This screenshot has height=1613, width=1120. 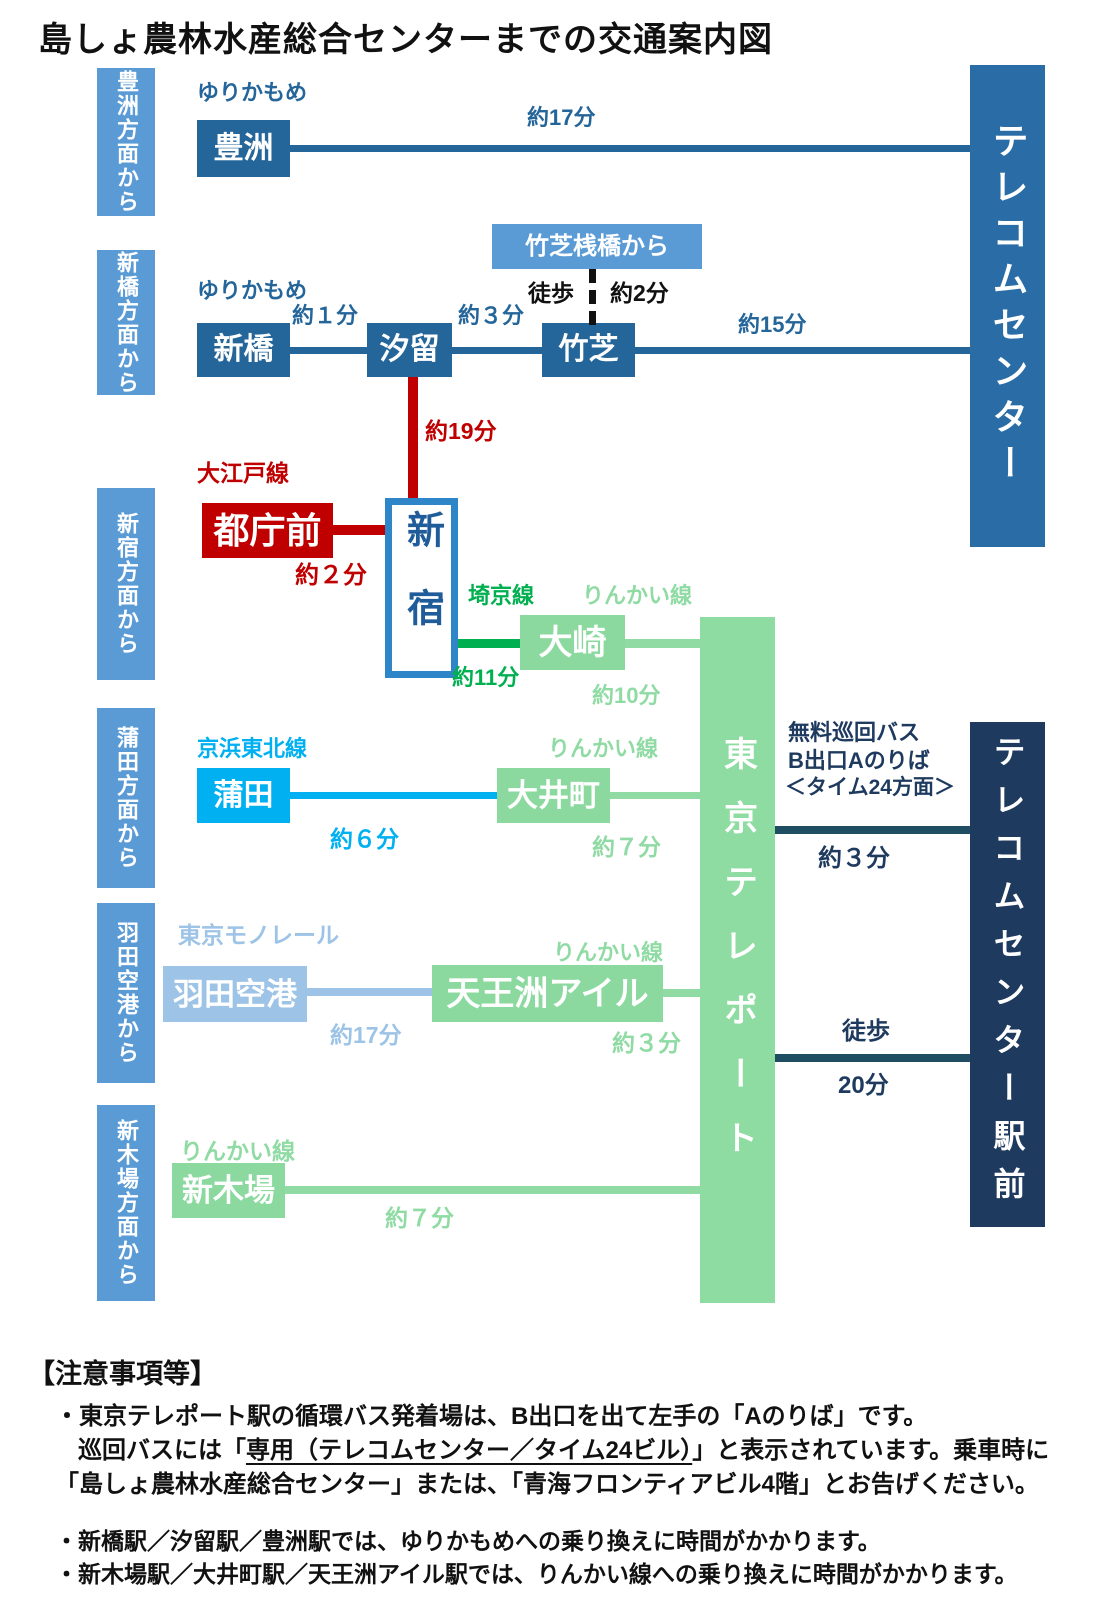 What do you see at coordinates (737, 960) in the screenshot?
I see `hub-tokyo-teleport: 東京テレポート` at bounding box center [737, 960].